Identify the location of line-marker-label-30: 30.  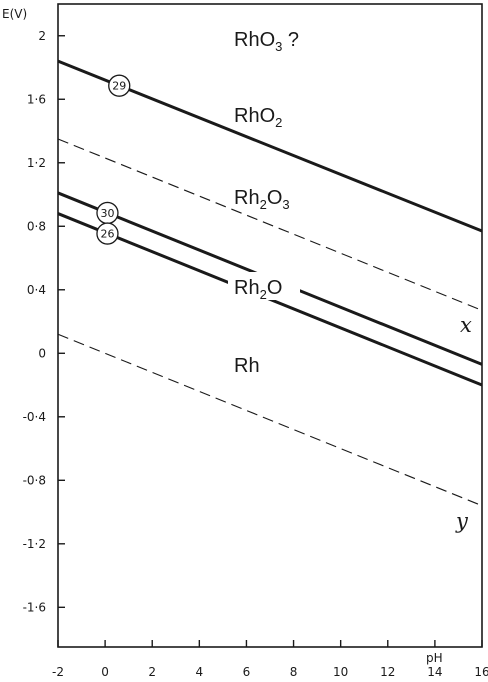
(107, 213).